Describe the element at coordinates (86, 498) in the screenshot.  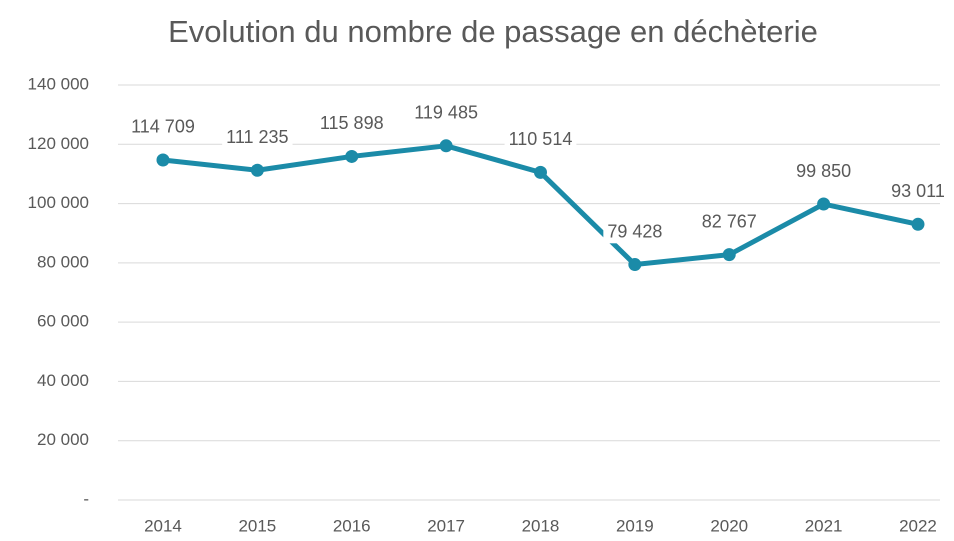
I see `y-tick-label: -` at that location.